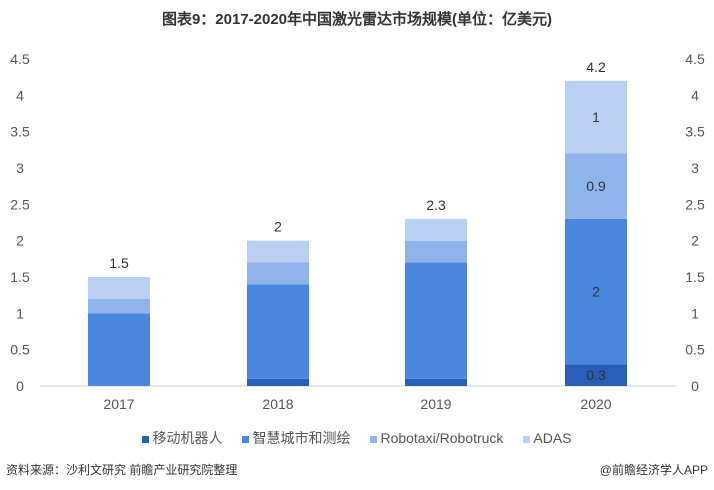 The image size is (714, 490). I want to click on brand-credit: @前瞻经济学人APP, so click(653, 470).